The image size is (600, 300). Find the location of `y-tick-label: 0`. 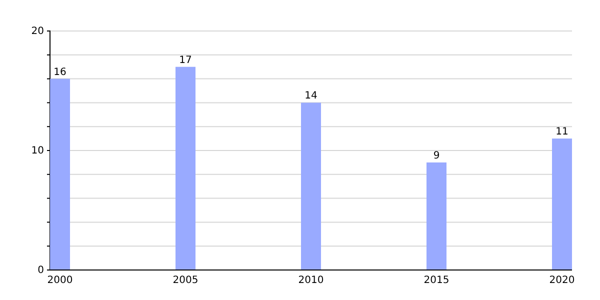

y-tick-label: 0 is located at coordinates (41, 270).